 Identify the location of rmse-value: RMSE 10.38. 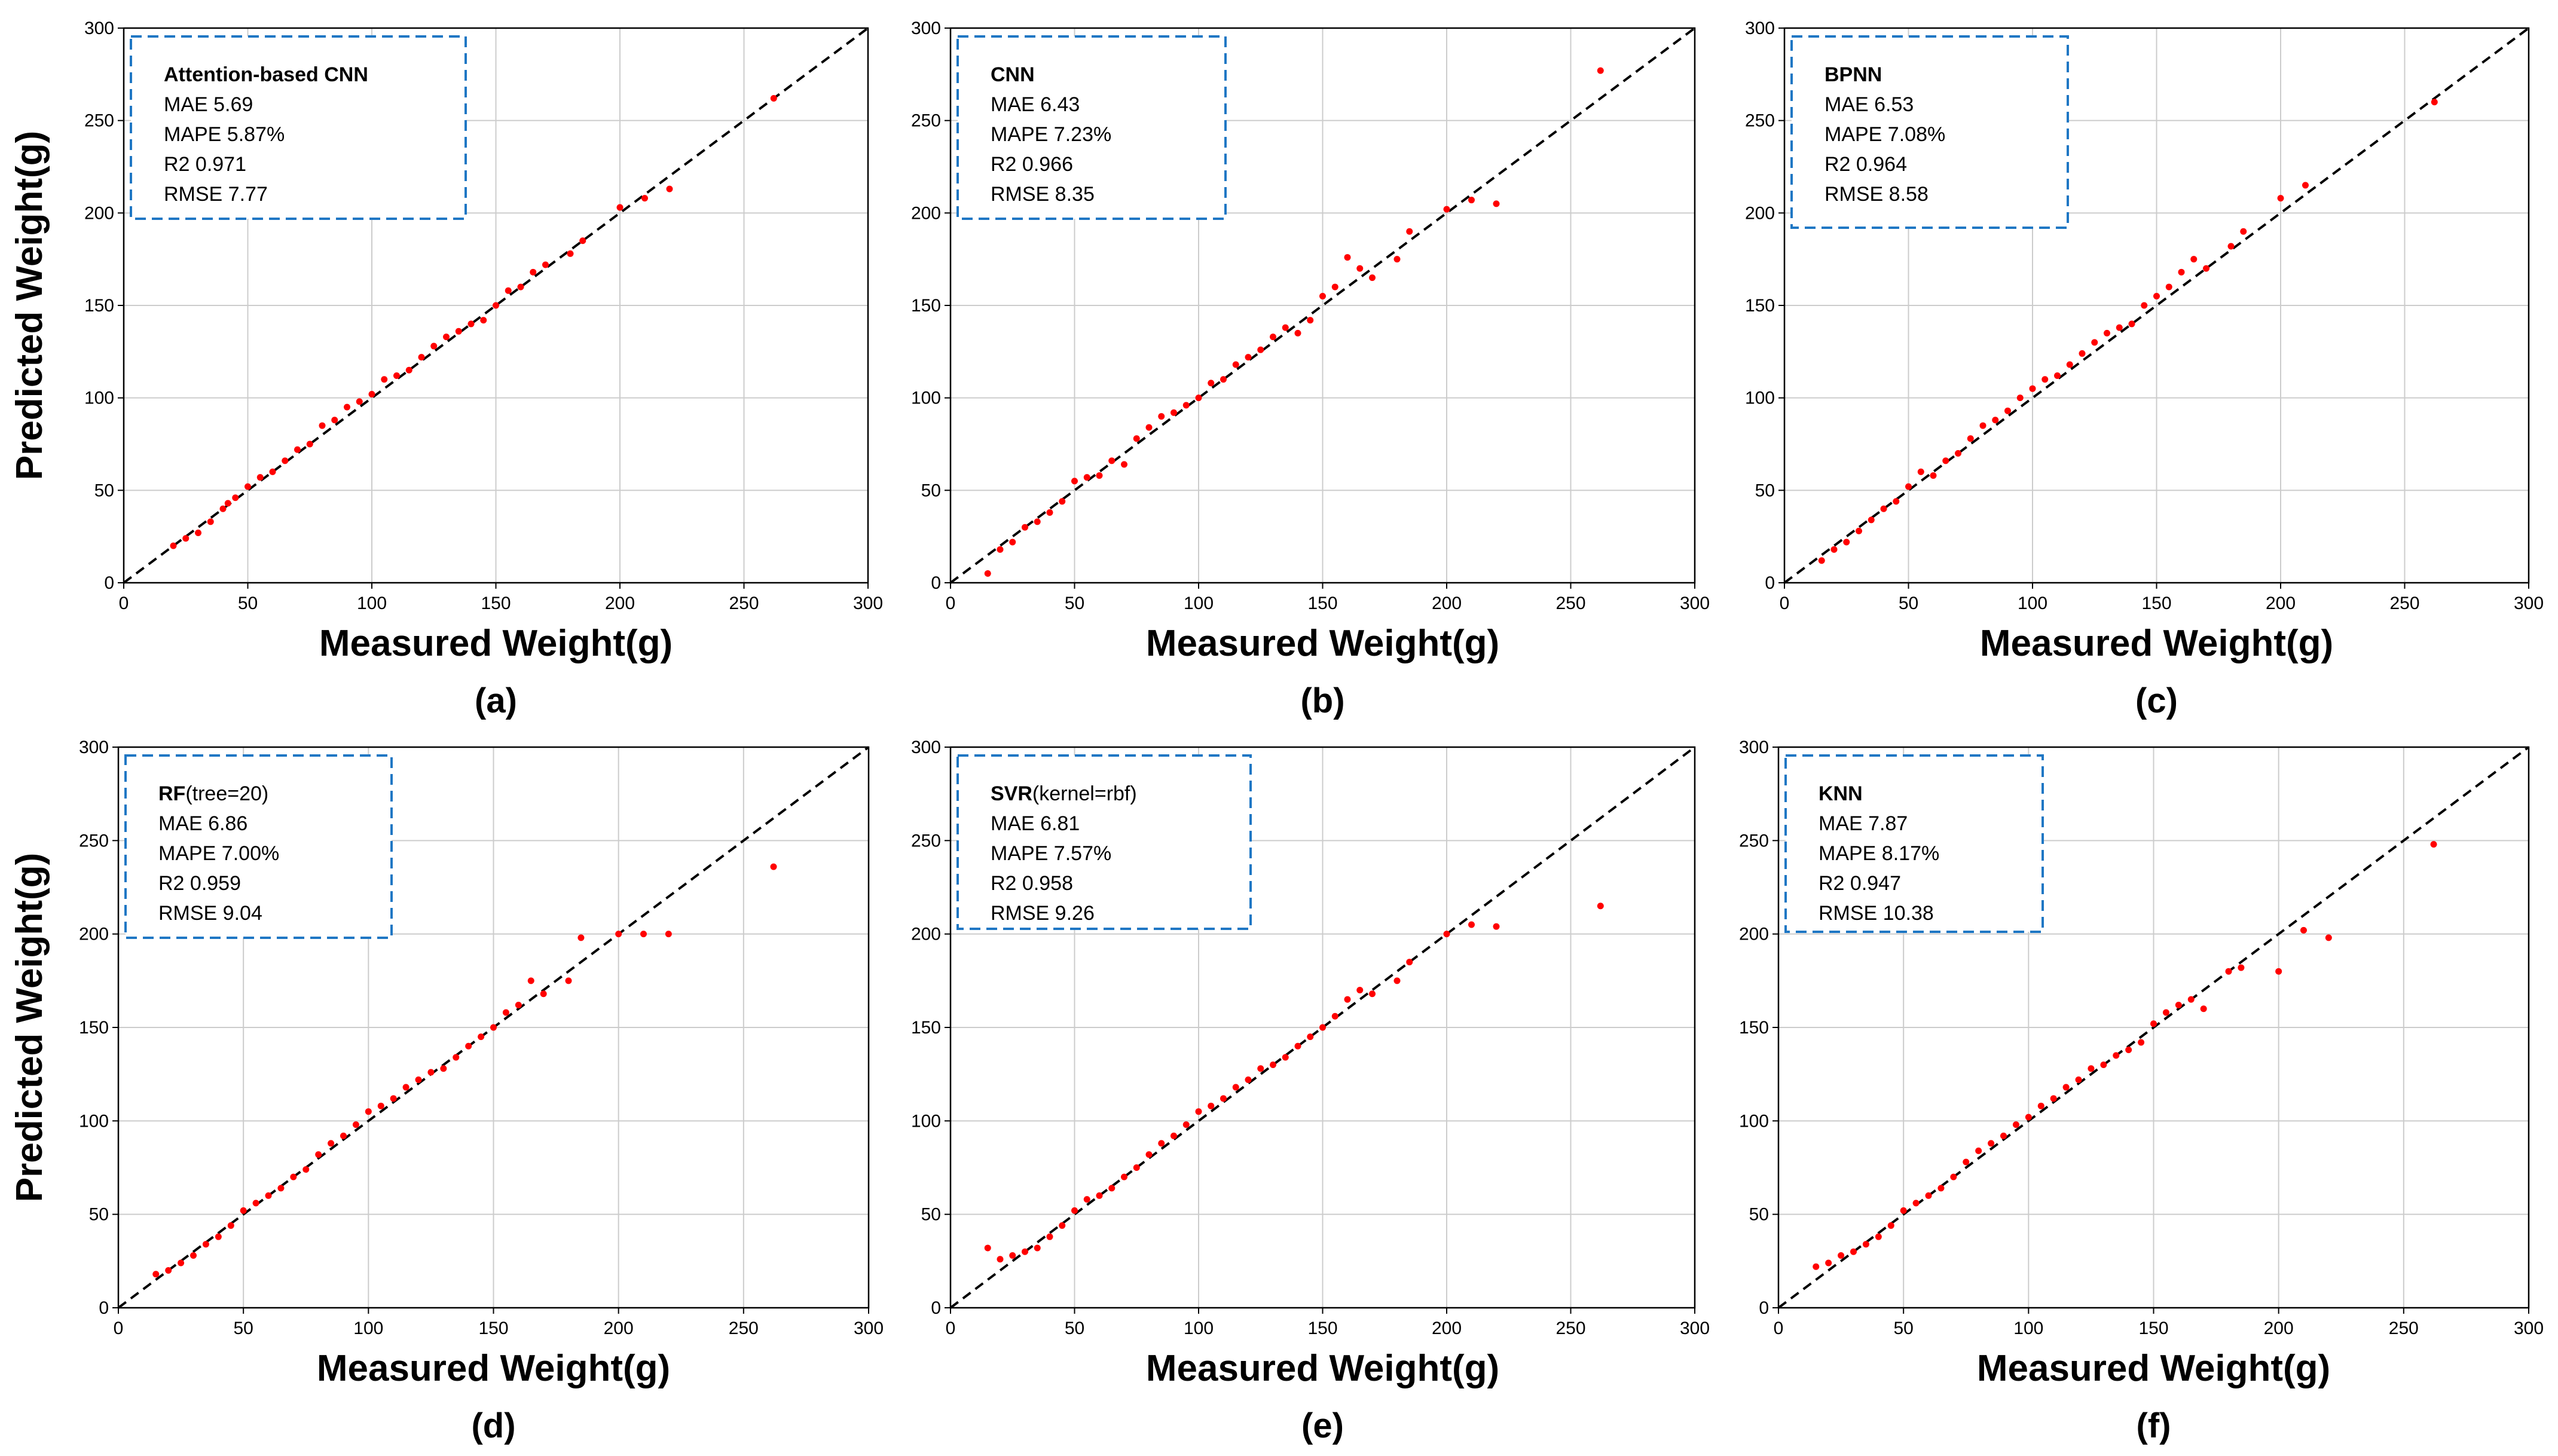
(1877, 914).